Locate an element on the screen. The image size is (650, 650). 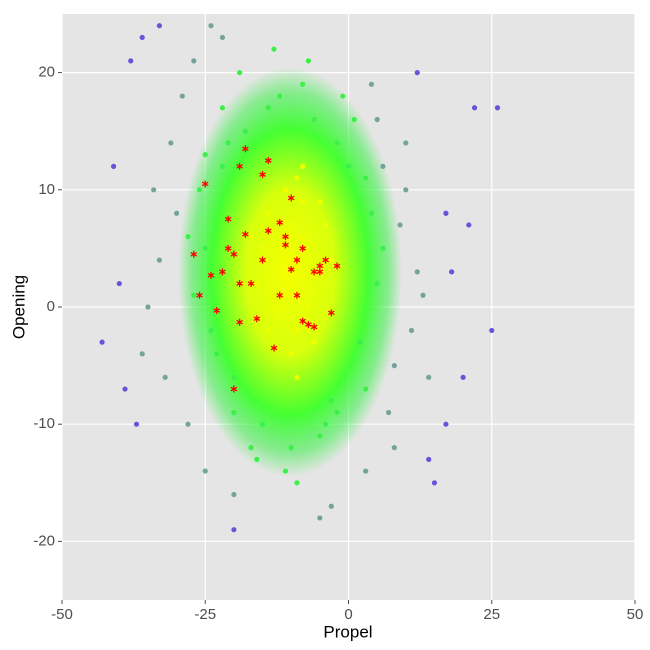
y-tick-label: 20 is located at coordinates (46, 72).